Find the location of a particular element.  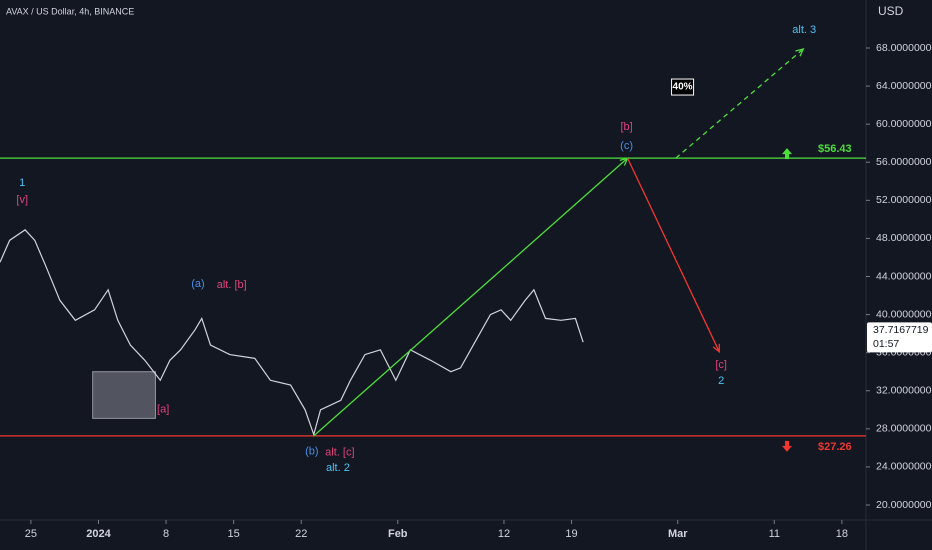

wave-label: 2 is located at coordinates (721, 381).